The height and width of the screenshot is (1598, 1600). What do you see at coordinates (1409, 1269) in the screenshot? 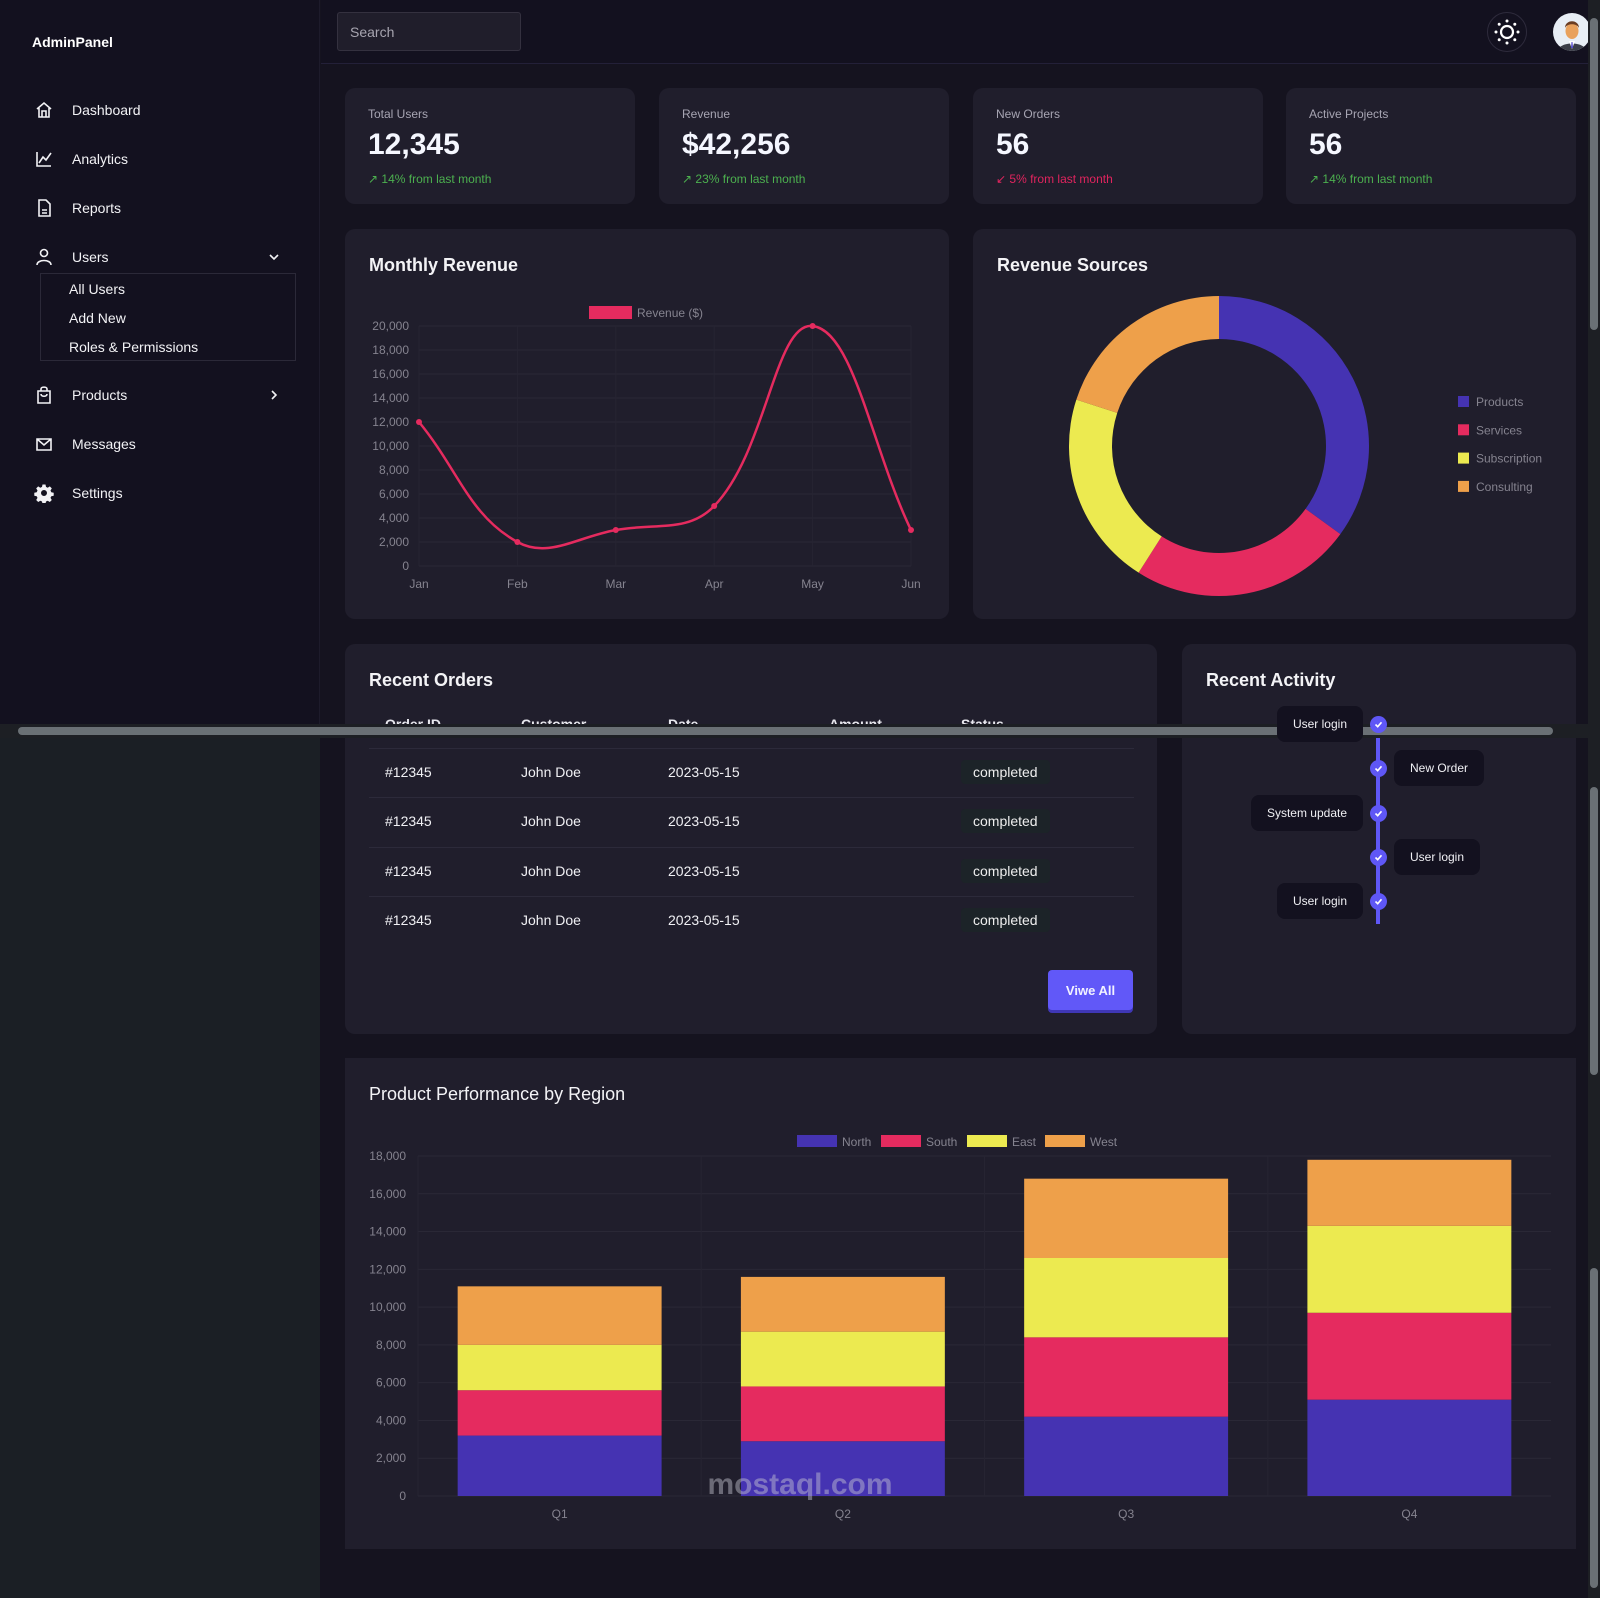
I see `bar-east-q4` at bounding box center [1409, 1269].